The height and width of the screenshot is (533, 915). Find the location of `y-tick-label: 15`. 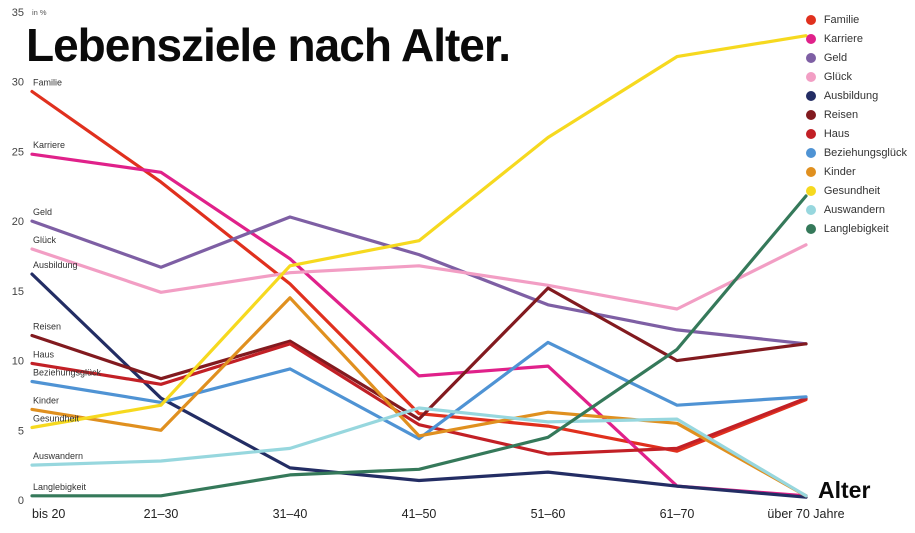

y-tick-label: 15 is located at coordinates (18, 292).